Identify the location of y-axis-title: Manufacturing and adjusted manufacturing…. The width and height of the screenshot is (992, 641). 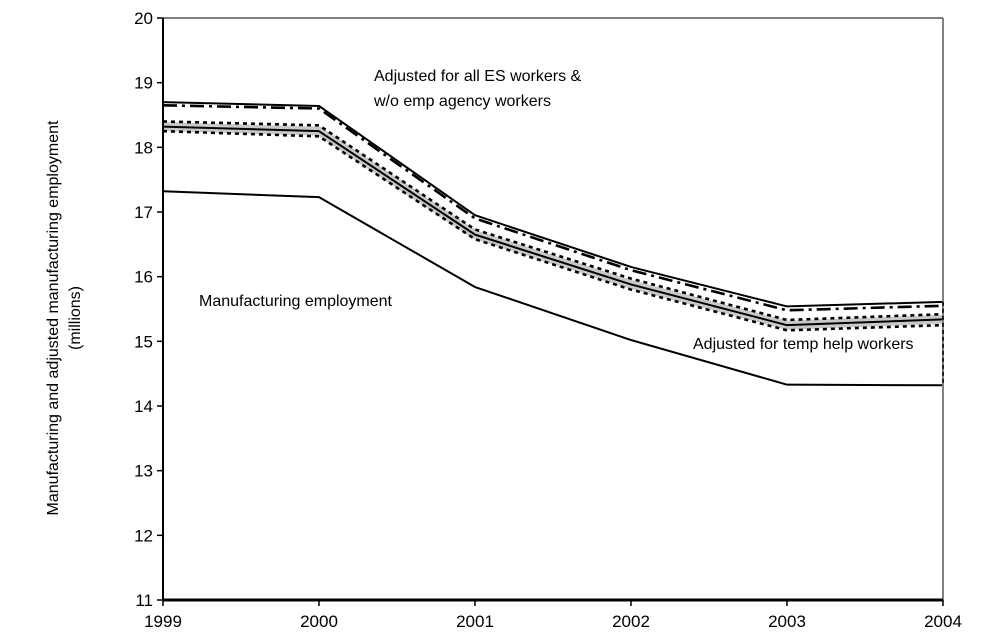
(64, 317).